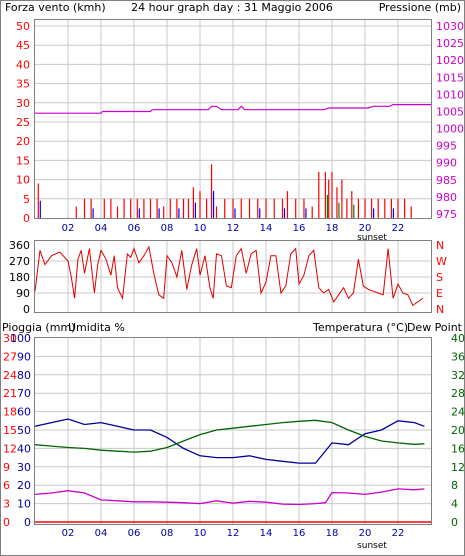 This screenshot has height=556, width=465. I want to click on direction-panel-ticks: 360 N 270 W 180 S 90 E 0 N, so click(228, 277).